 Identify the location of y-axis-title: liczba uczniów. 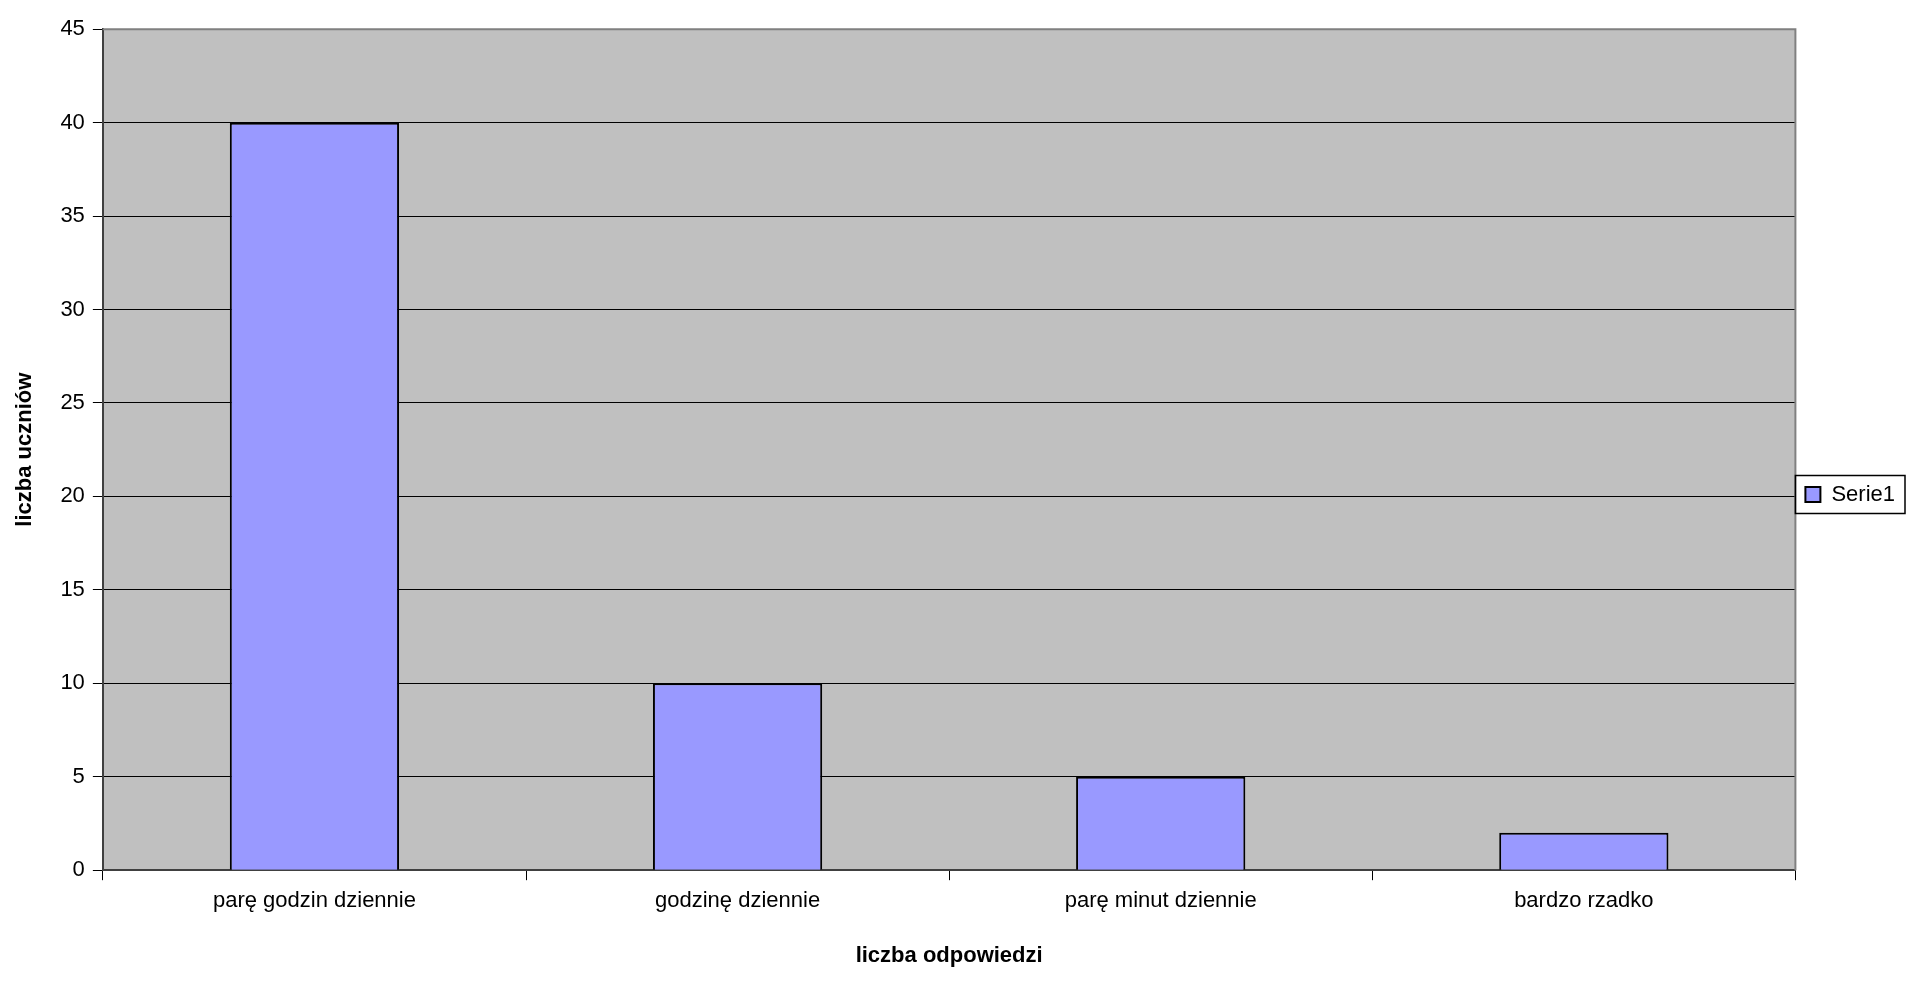
(24, 449).